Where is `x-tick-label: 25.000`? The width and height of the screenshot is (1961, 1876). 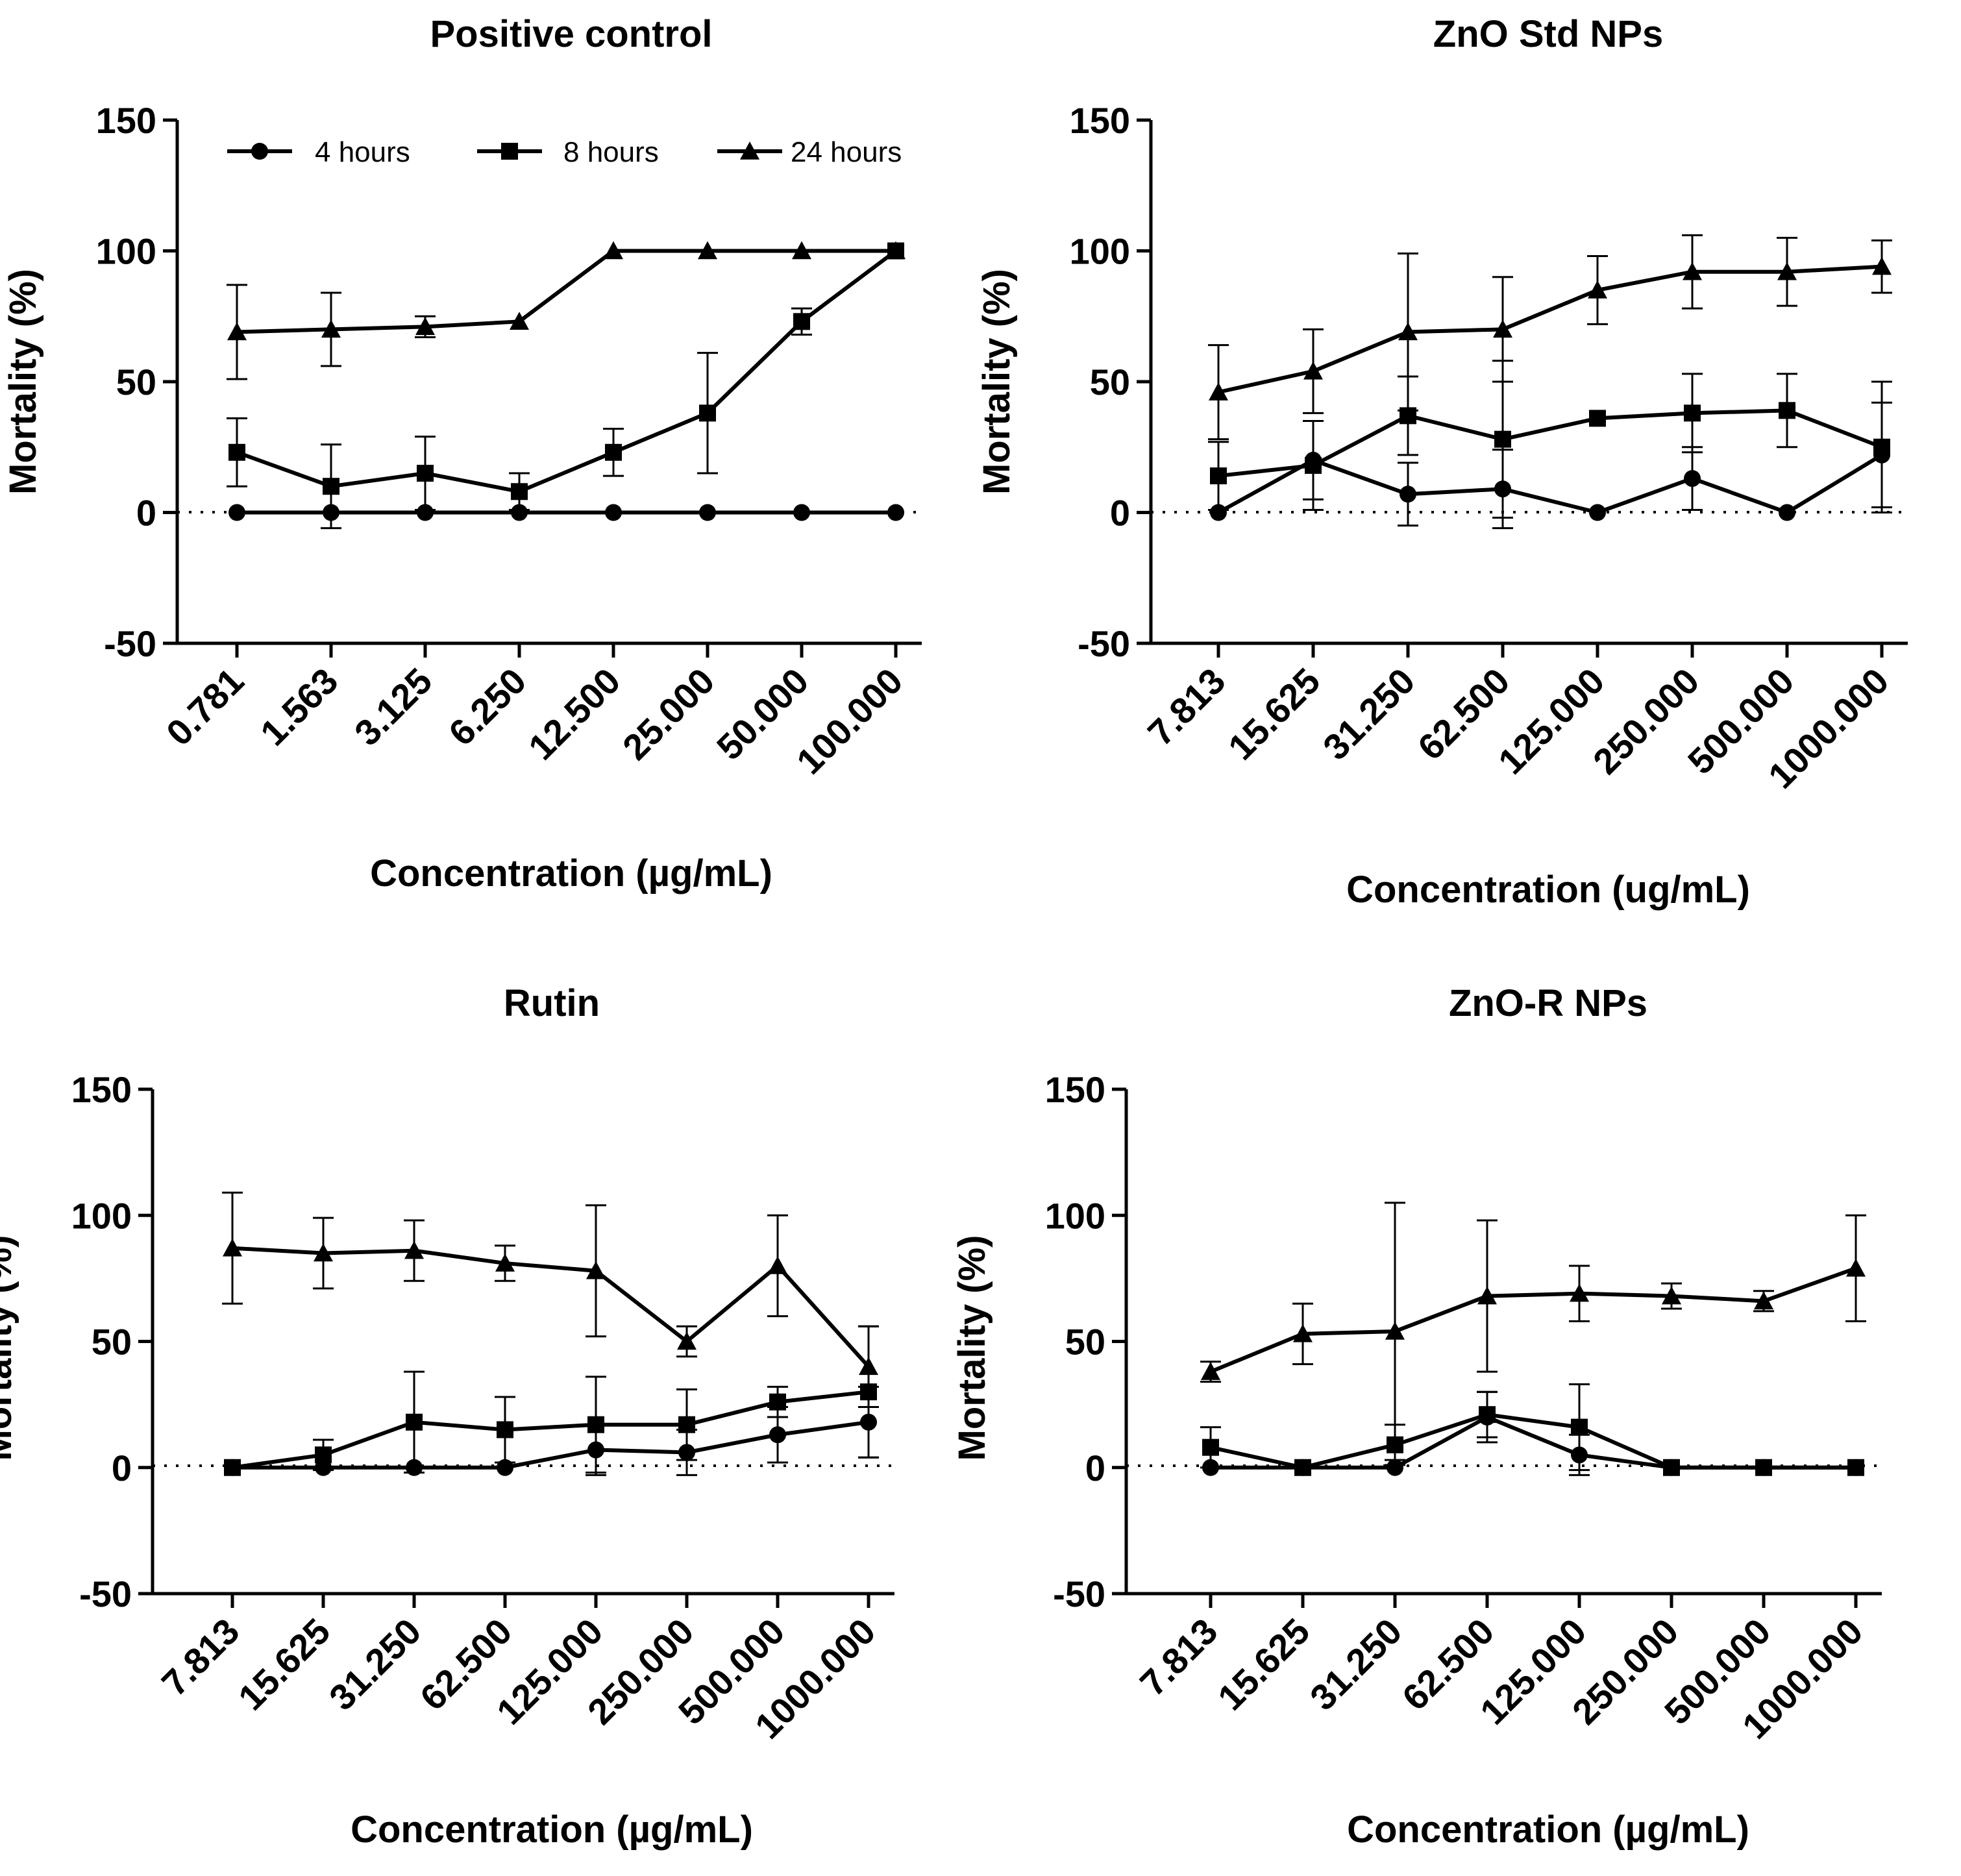 x-tick-label: 25.000 is located at coordinates (669, 714).